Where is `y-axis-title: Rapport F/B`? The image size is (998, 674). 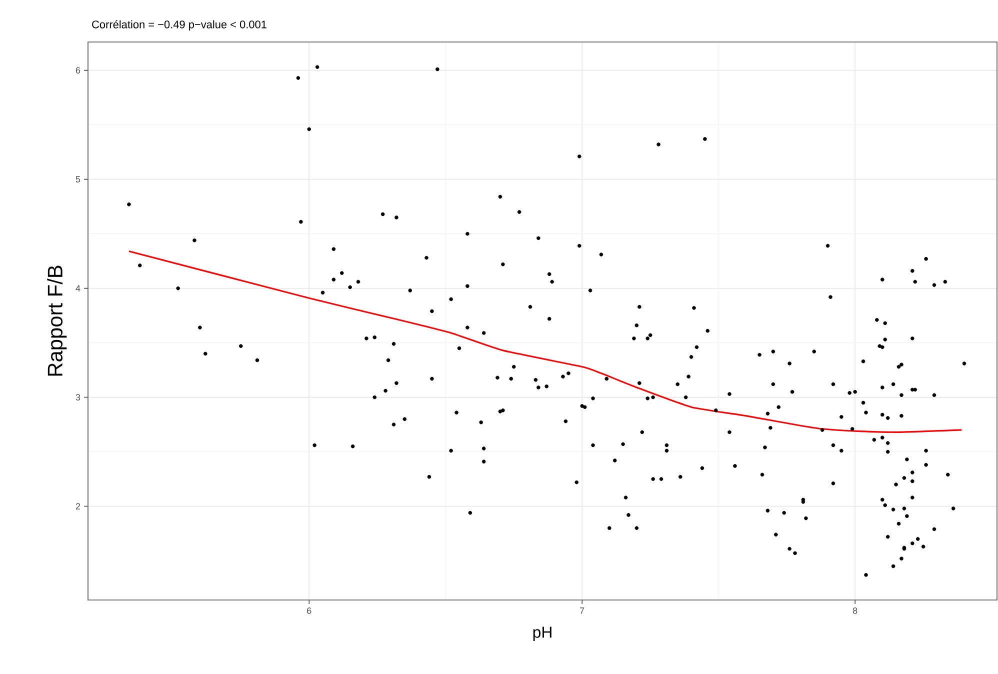
y-axis-title: Rapport F/B is located at coordinates (57, 321).